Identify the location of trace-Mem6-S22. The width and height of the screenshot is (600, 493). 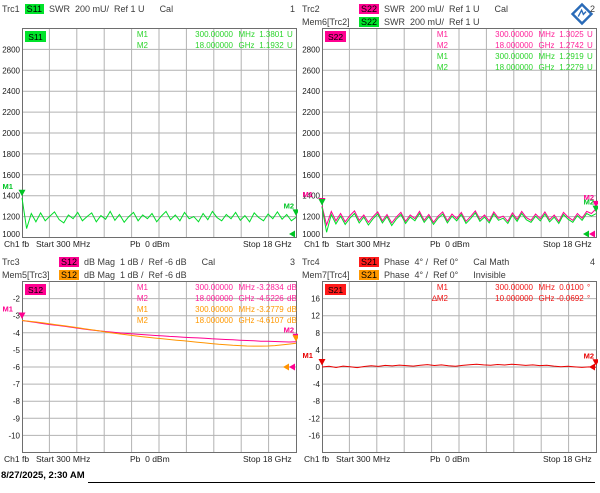
(459, 219).